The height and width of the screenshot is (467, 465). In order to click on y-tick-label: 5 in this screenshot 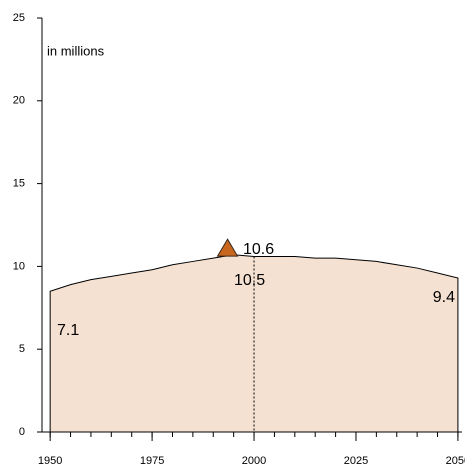, I will do `click(22, 349)`.